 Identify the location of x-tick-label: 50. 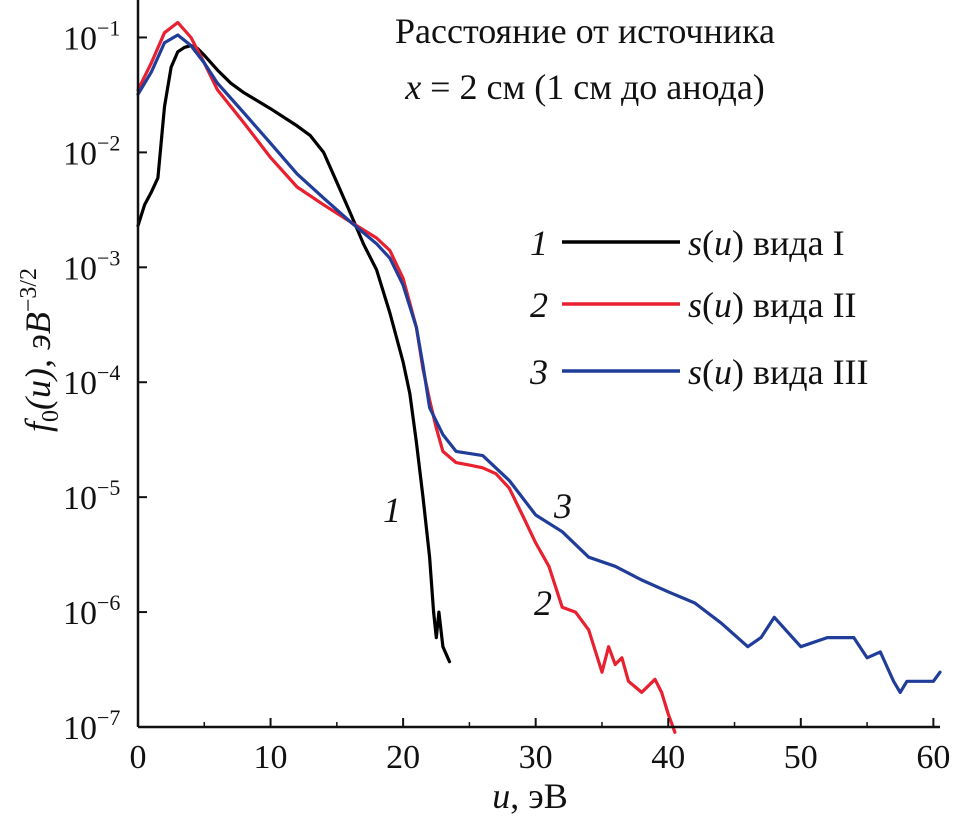
(801, 757).